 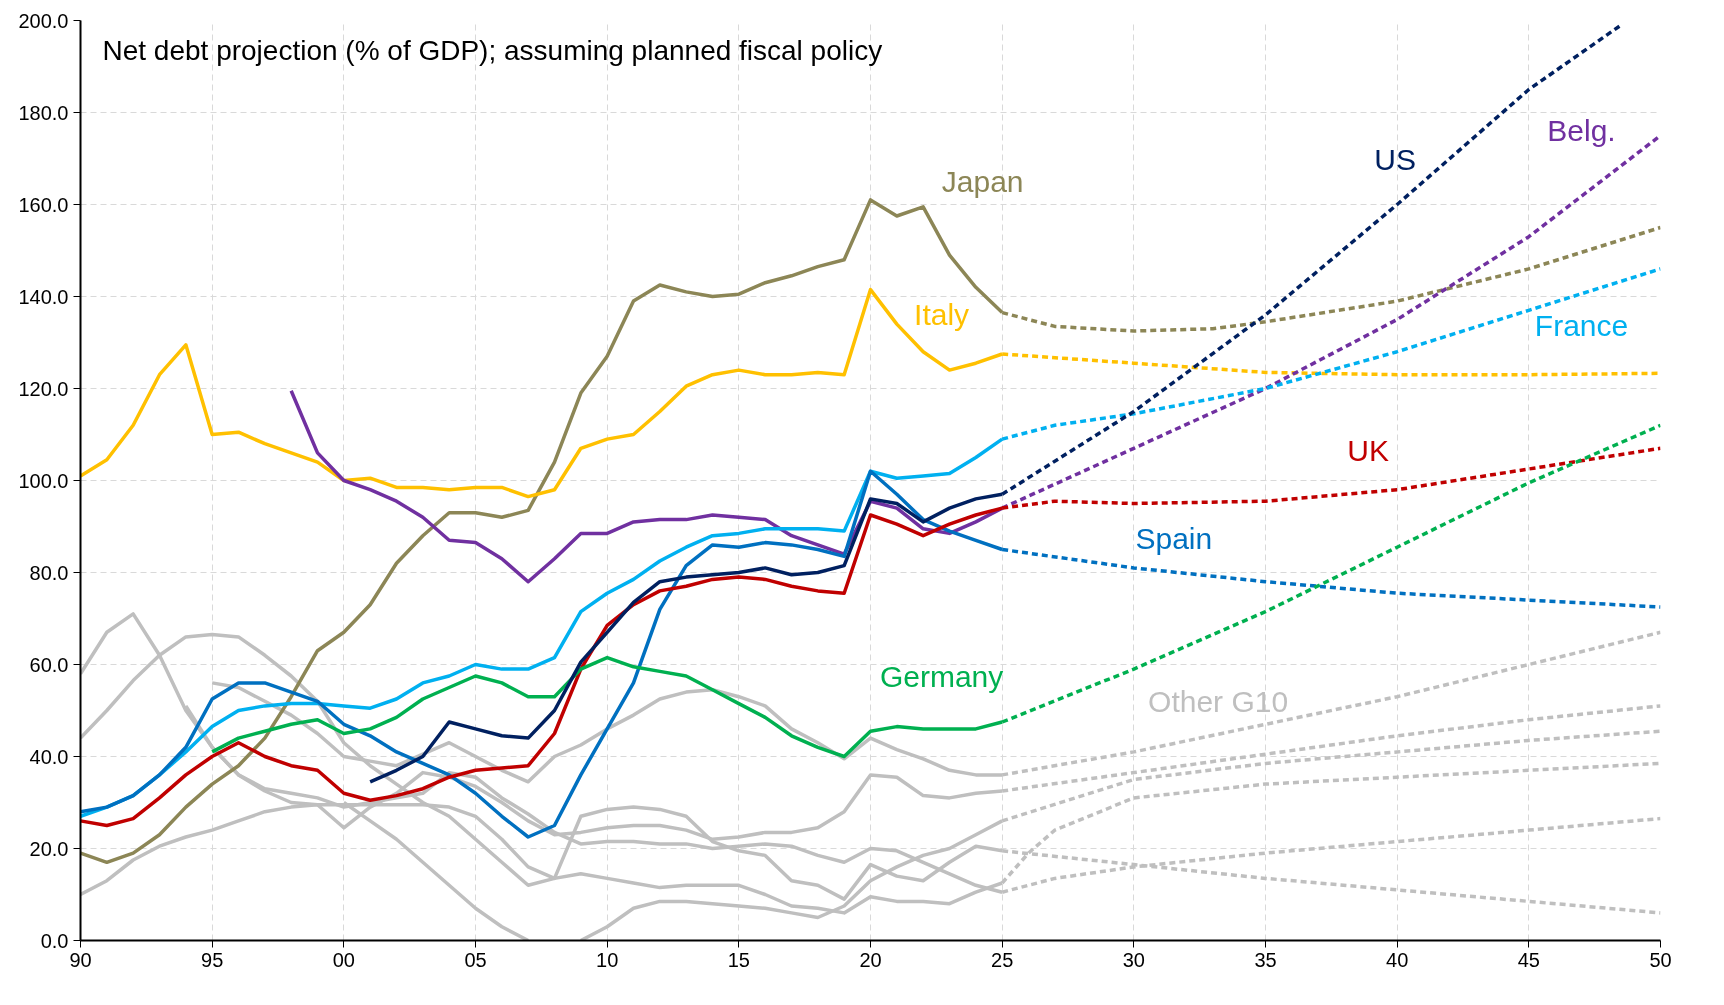 I want to click on y-tick-label: 40.0, so click(x=49, y=756).